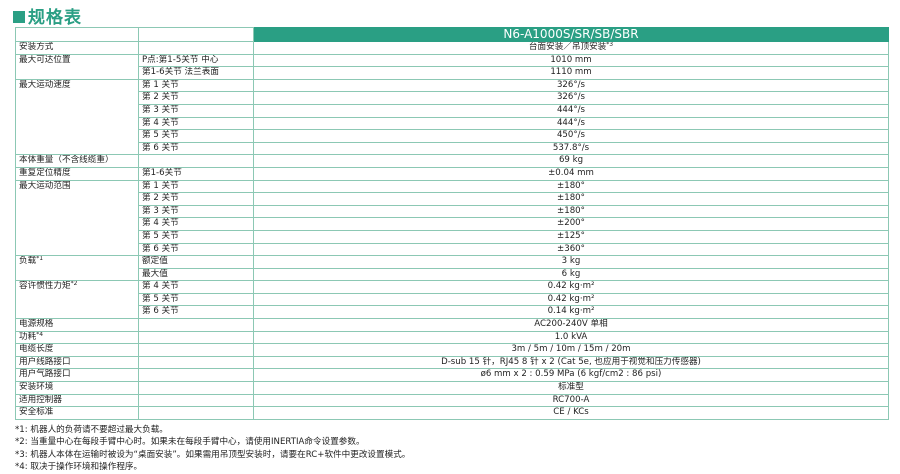 The height and width of the screenshot is (474, 900). I want to click on spec-row: 容许惯性力矩*2 第 4 关节 0.42 kg·m², so click(452, 300).